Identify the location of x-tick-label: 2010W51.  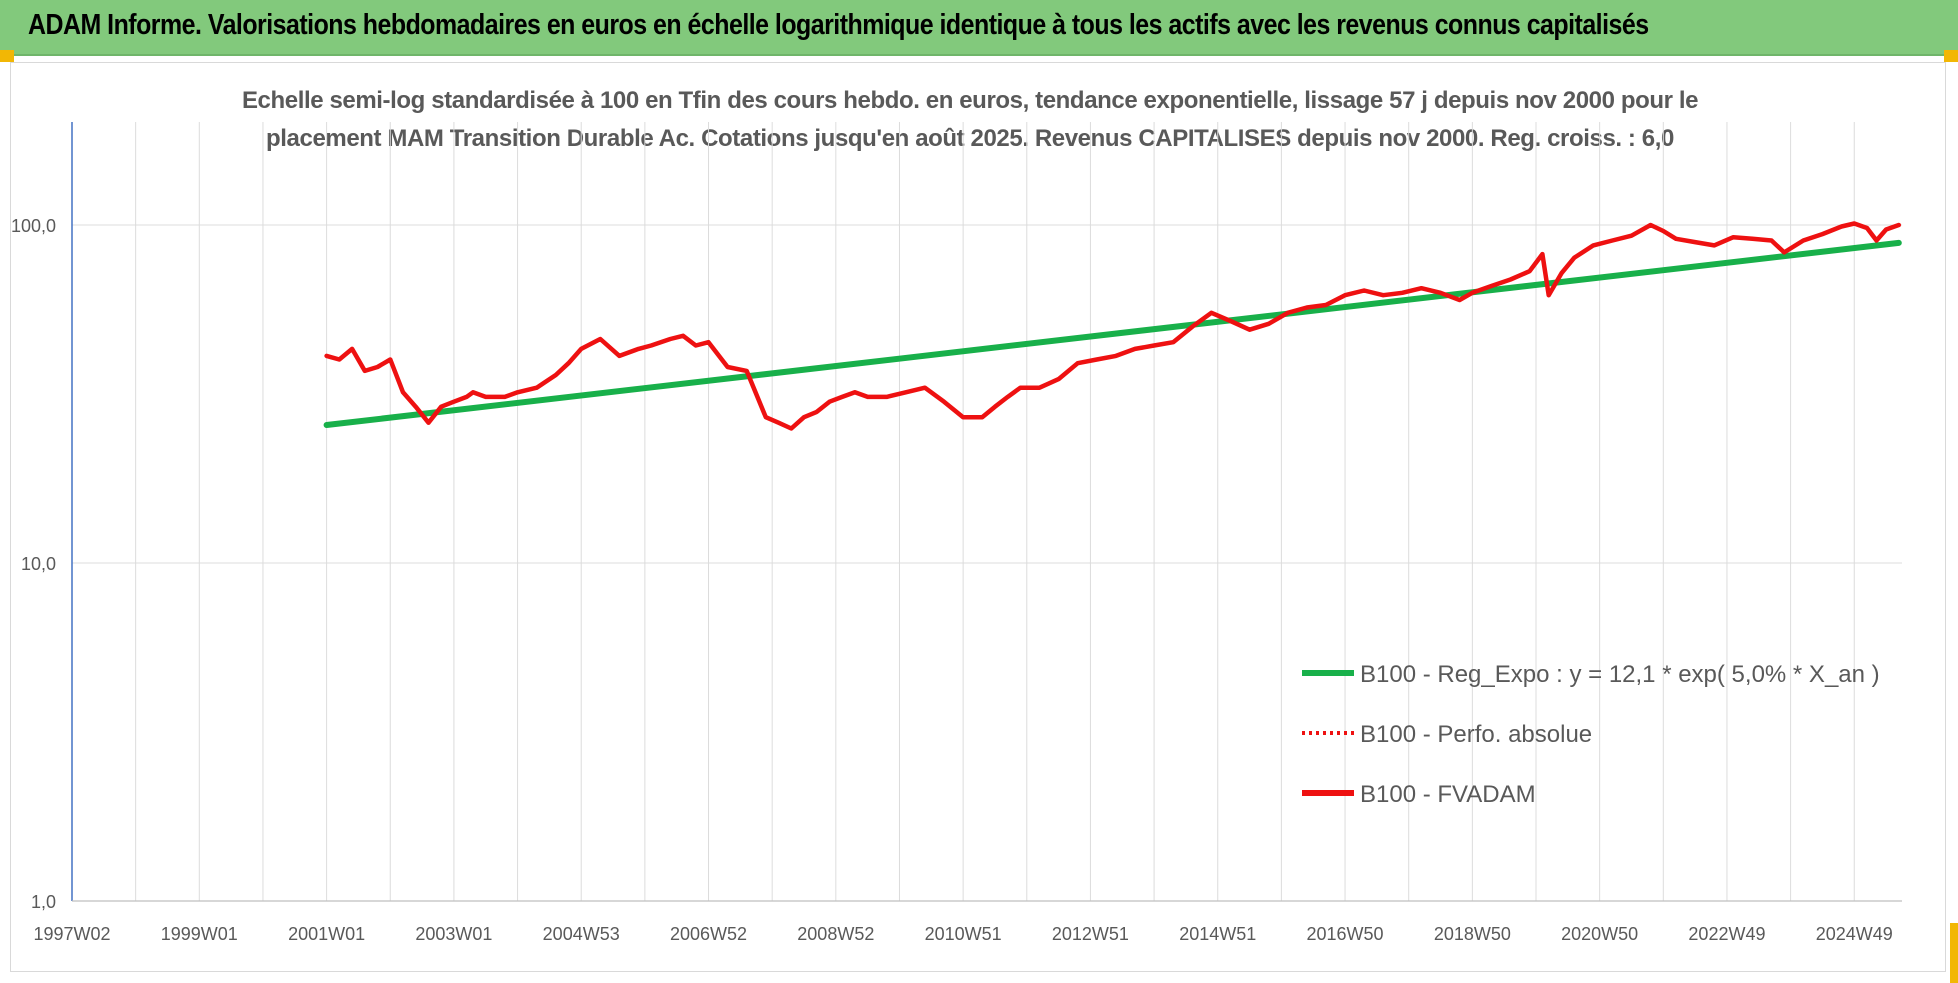
(963, 934).